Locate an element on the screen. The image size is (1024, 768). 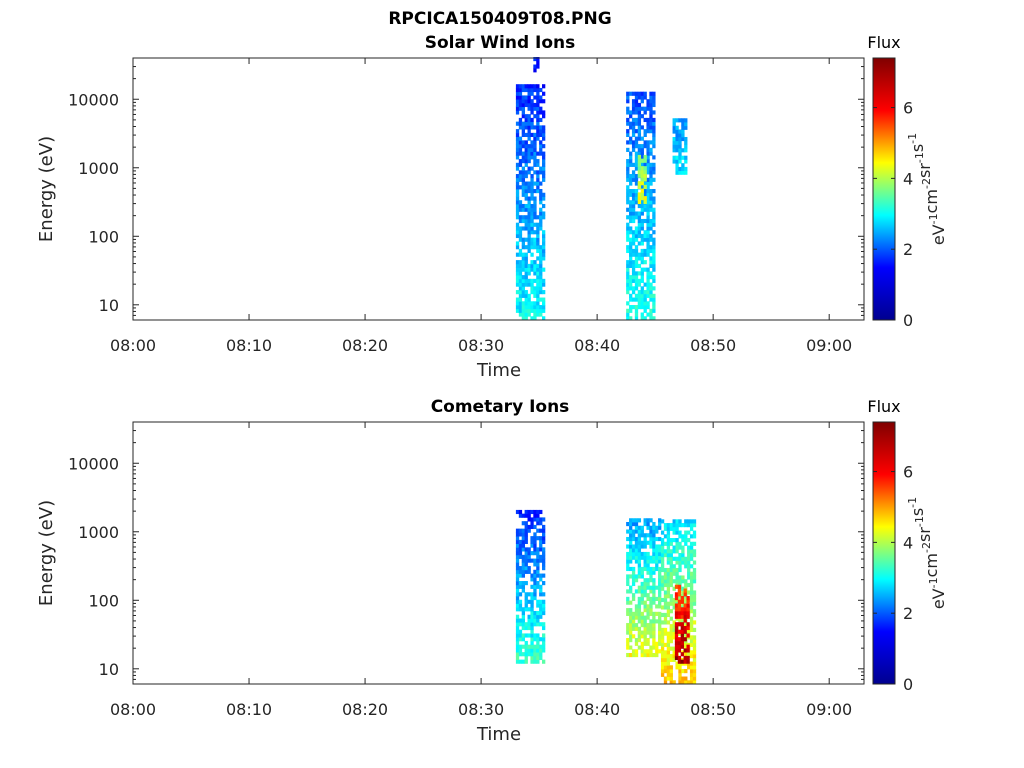
x-axis-label: Time is located at coordinates (498, 370).